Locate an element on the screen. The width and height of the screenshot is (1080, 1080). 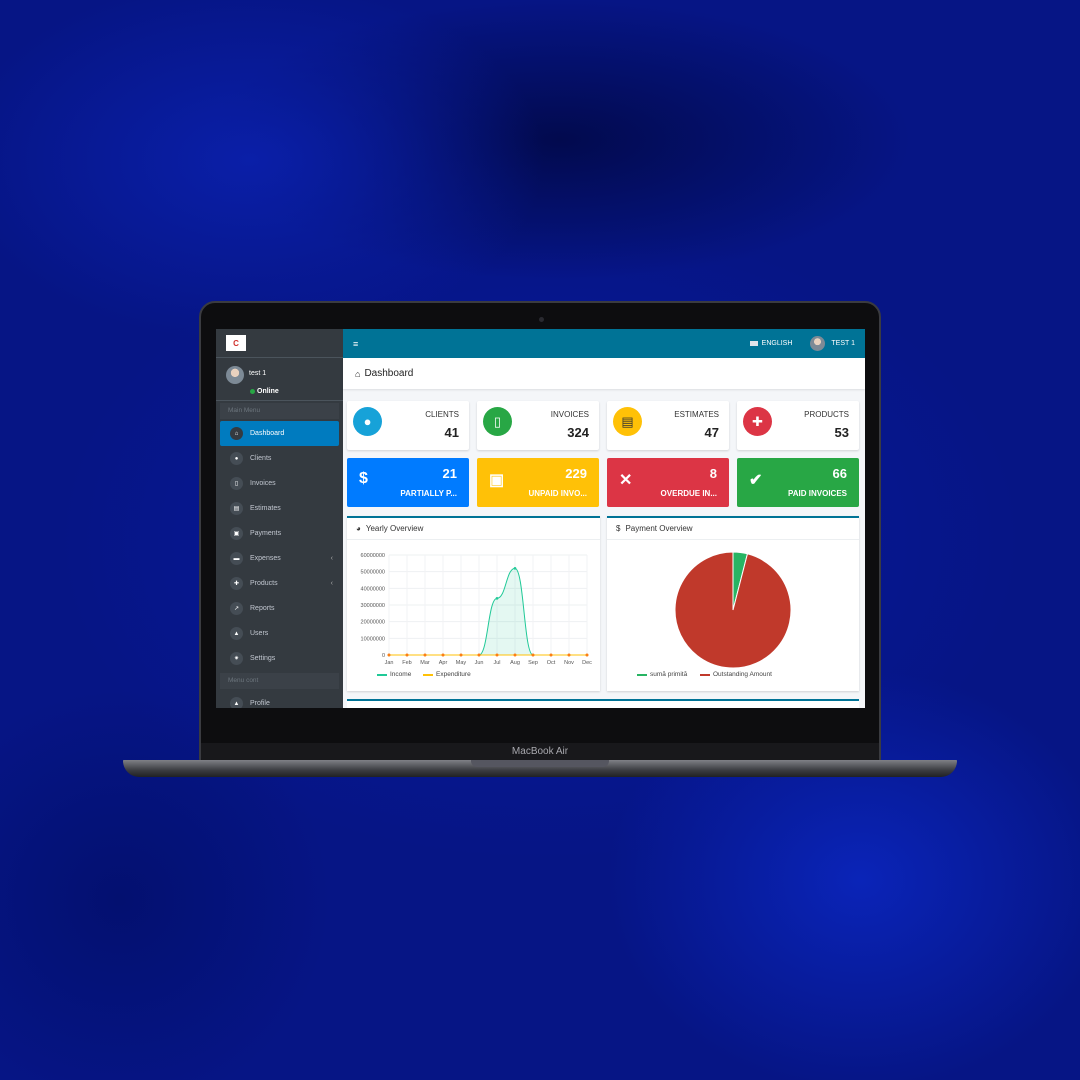
stat-label: ESTIMATES is located at coordinates (696, 414).